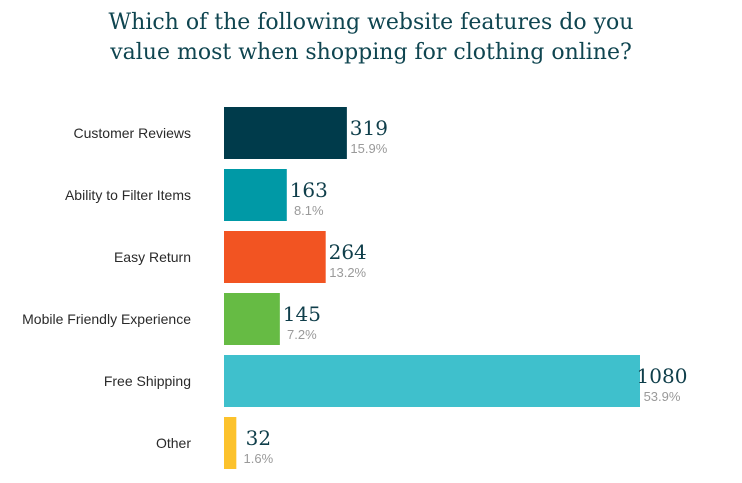 The width and height of the screenshot is (742, 483). I want to click on value-label: 32, so click(258, 438).